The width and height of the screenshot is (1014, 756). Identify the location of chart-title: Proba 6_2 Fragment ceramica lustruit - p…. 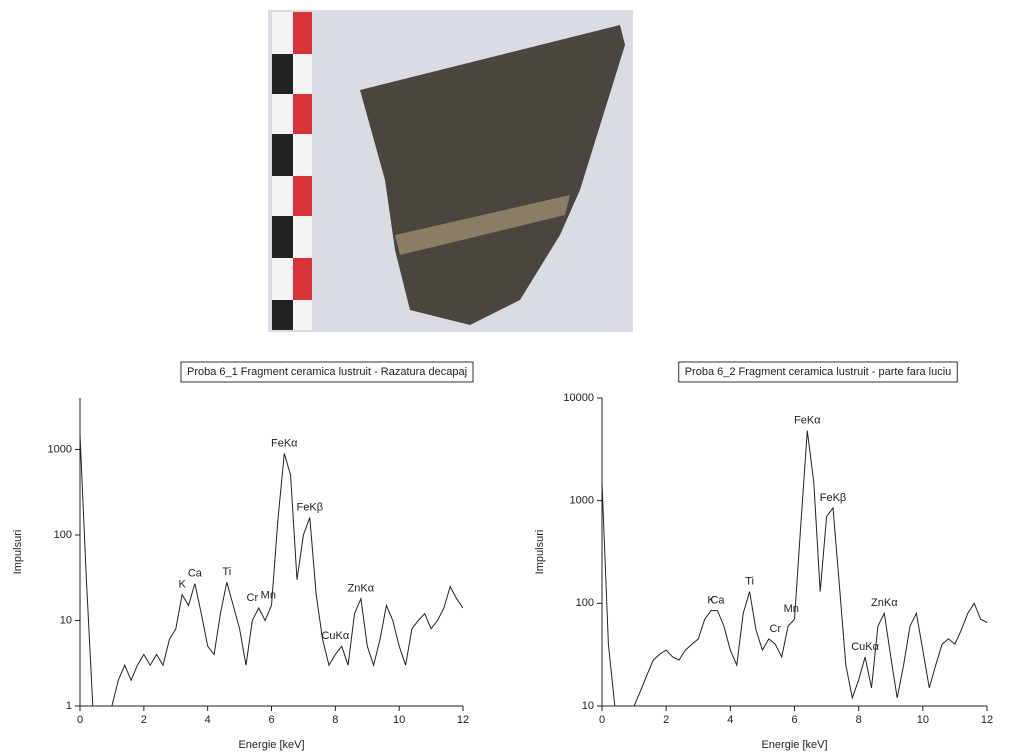
(818, 372).